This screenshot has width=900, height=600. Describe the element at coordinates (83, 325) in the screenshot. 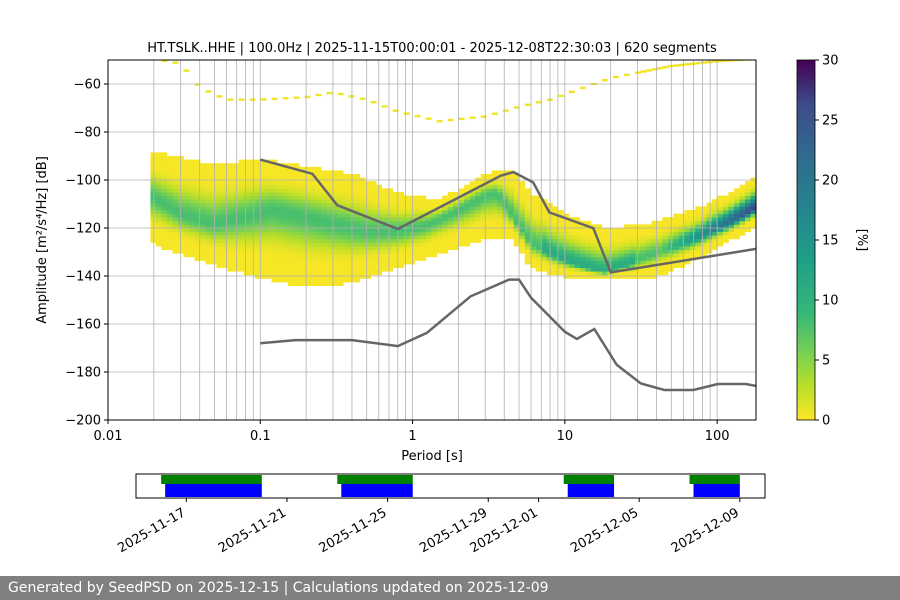

I see `y-tick-label: −160` at that location.